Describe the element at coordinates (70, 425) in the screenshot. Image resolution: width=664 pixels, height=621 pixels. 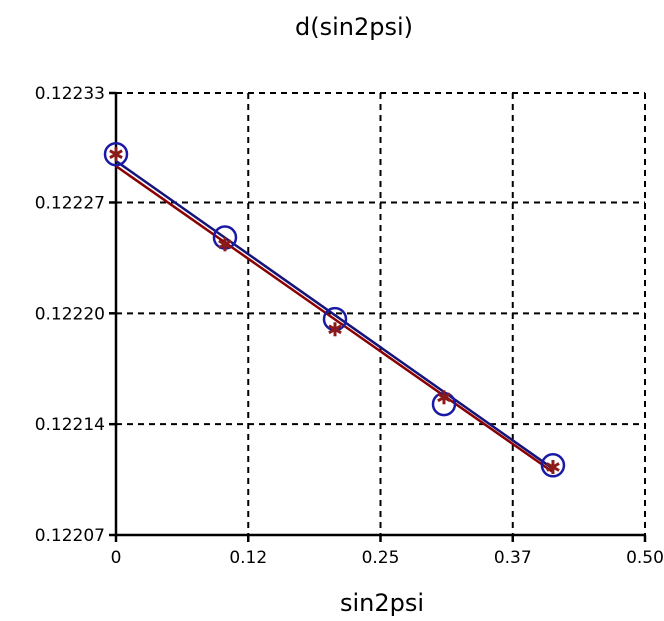
I see `y-tick-label-1: 0.12214` at that location.